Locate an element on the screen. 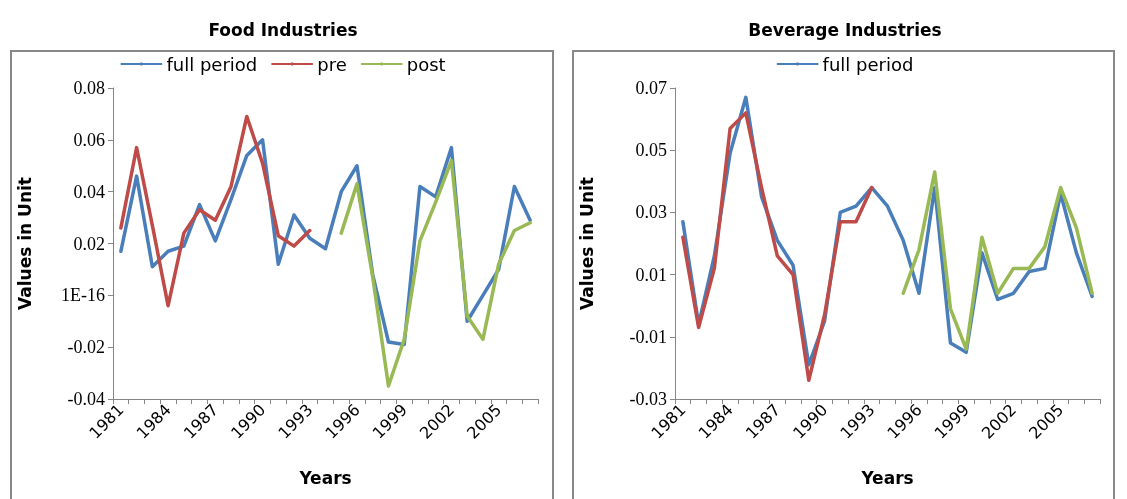  y-tick-label: 1E-16 is located at coordinates (83, 295).